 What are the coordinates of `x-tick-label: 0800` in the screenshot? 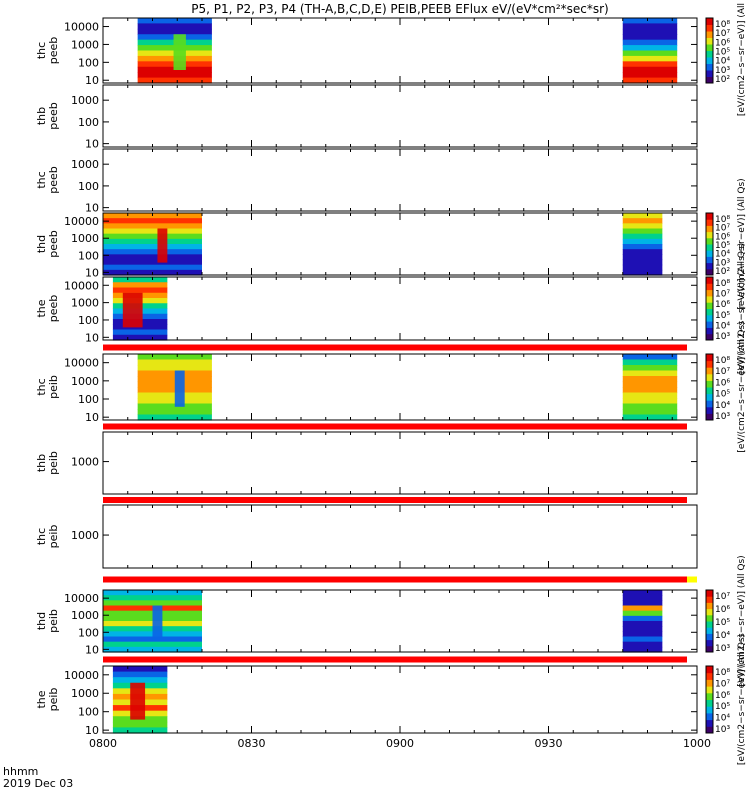 It's located at (103, 743).